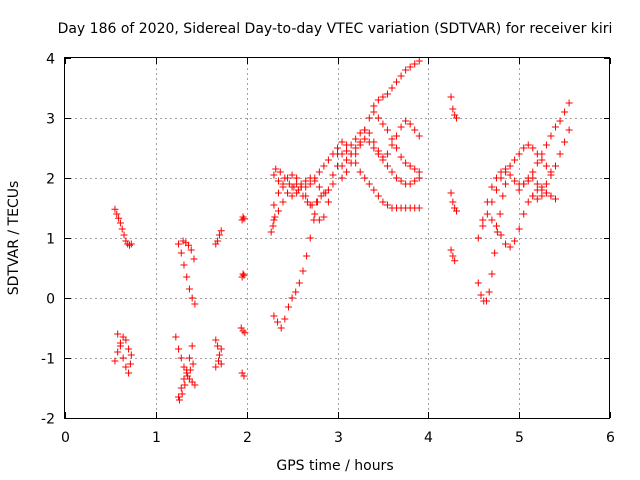  Describe the element at coordinates (50, 240) in the screenshot. I see `y-tick-label: 1` at that location.